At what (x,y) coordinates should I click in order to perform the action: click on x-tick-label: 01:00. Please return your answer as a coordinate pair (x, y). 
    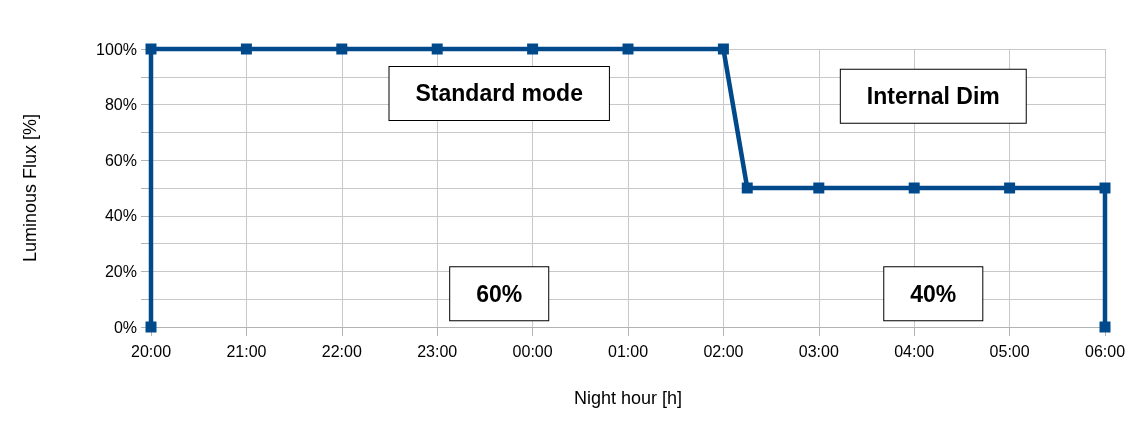
    Looking at the image, I should click on (628, 351).